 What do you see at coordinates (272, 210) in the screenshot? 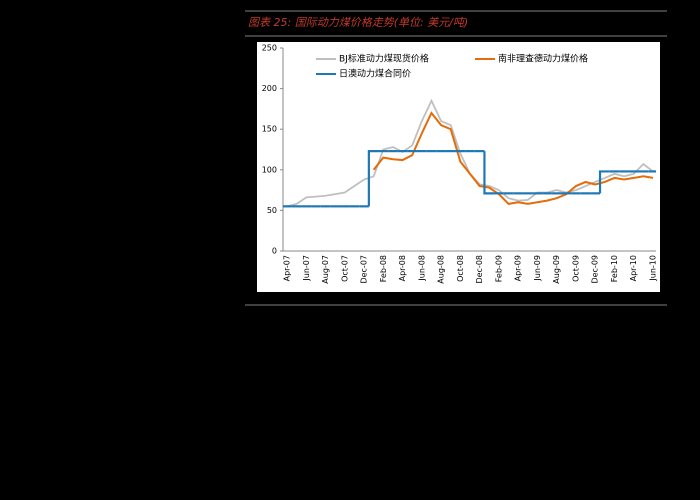
I see `y-tick-label: 50` at bounding box center [272, 210].